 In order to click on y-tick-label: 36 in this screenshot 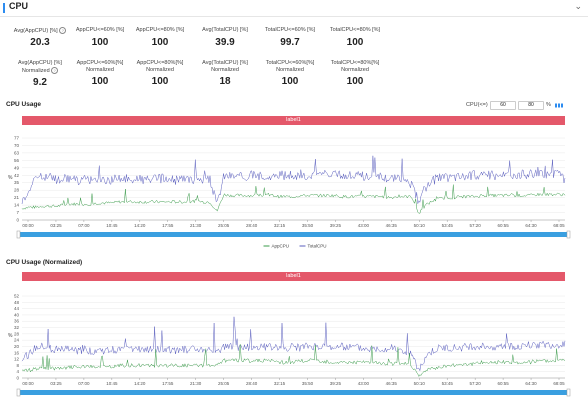, I will do `click(17, 321)`.